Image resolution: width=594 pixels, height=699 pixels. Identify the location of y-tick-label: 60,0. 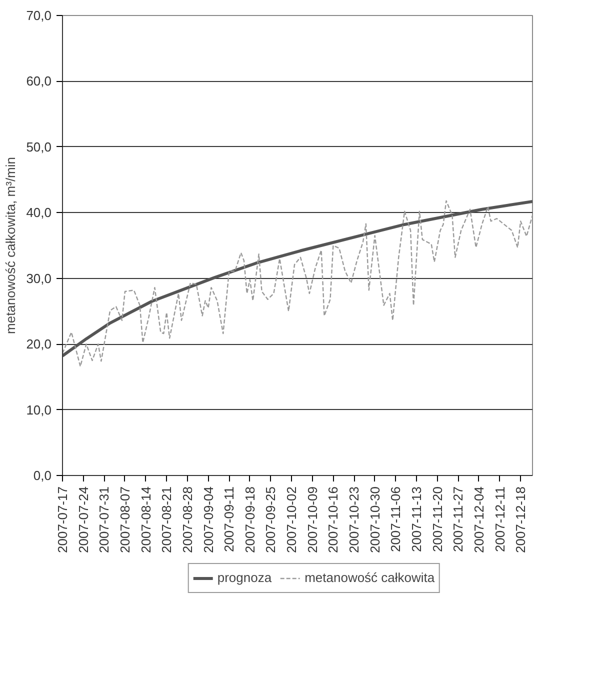
(39, 81).